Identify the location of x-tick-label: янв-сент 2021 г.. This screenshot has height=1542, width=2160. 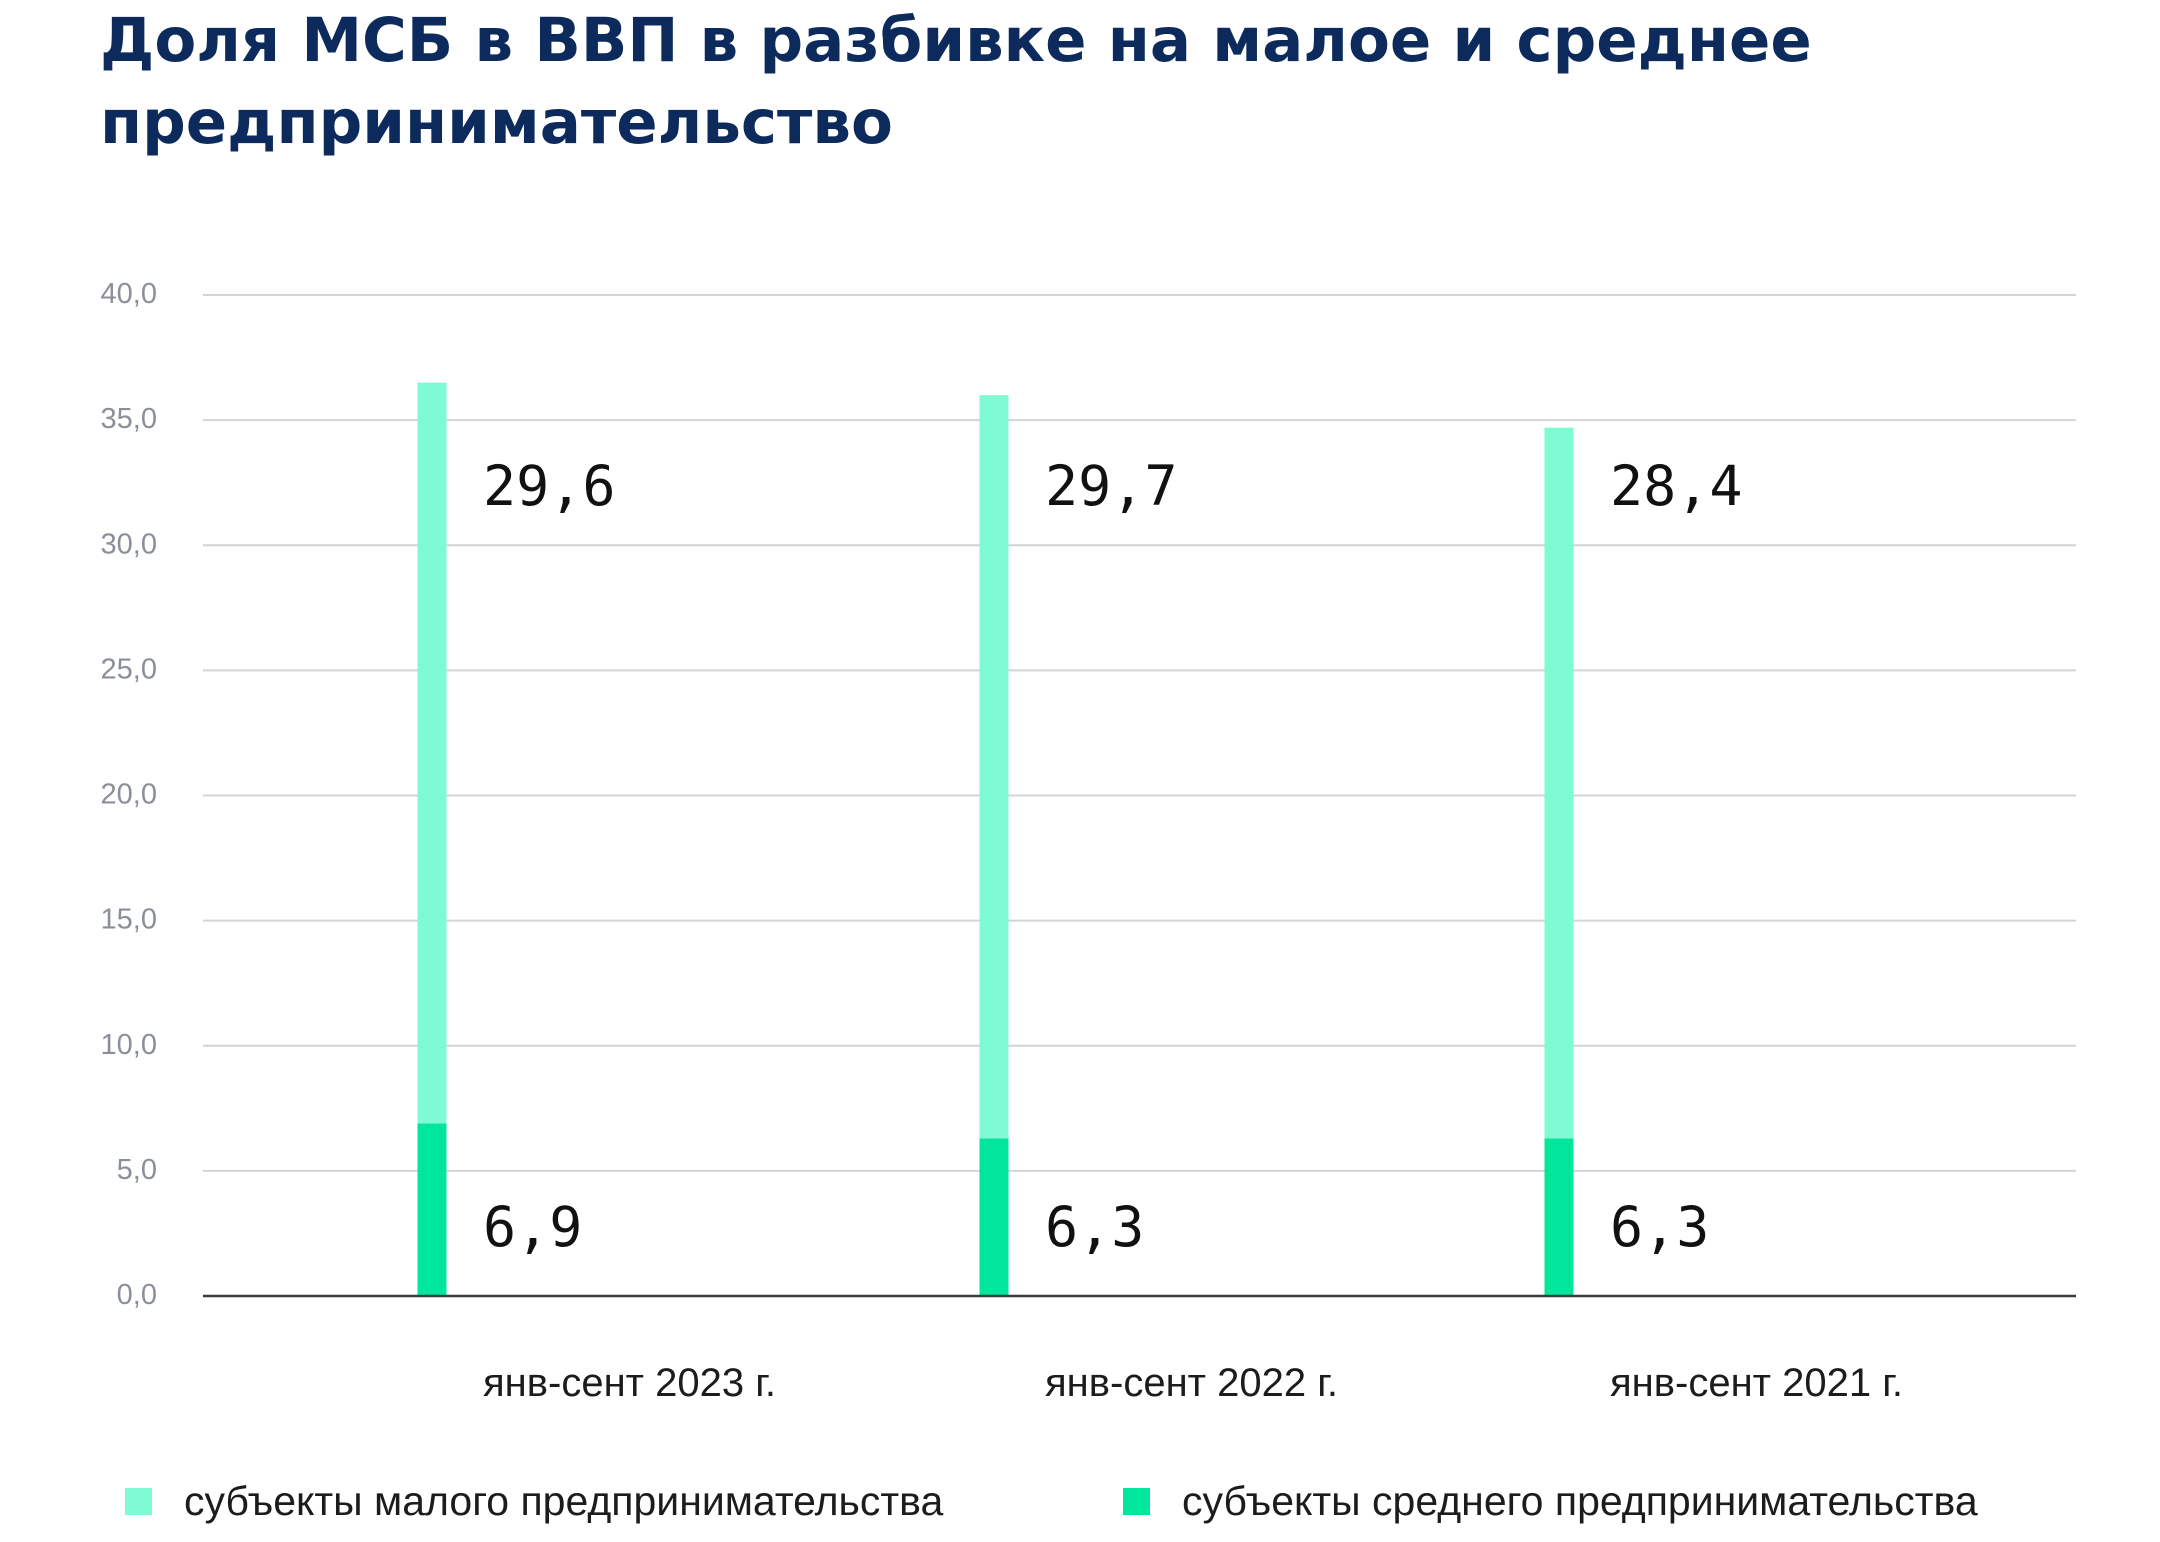
(1756, 1383).